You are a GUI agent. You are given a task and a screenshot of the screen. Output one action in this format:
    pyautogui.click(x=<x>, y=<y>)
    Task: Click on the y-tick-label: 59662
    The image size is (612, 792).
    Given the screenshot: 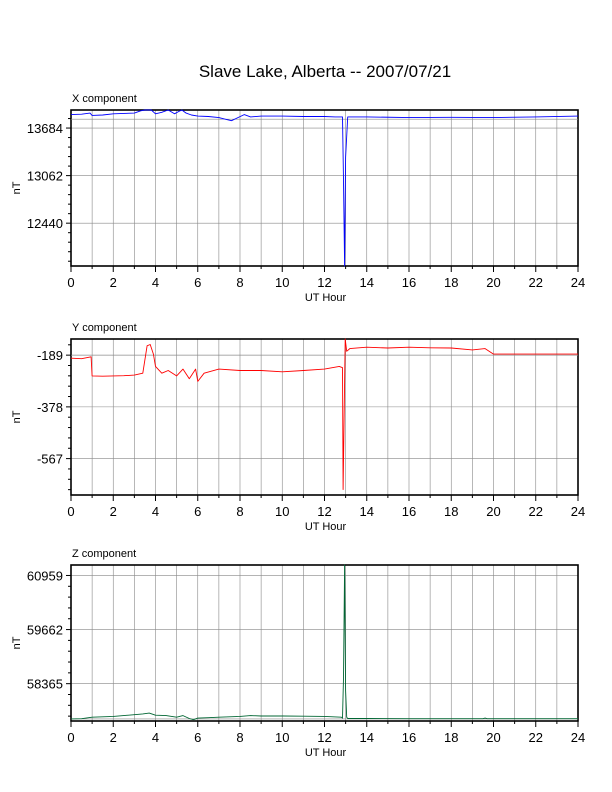 What is the action you would take?
    pyautogui.click(x=45, y=630)
    